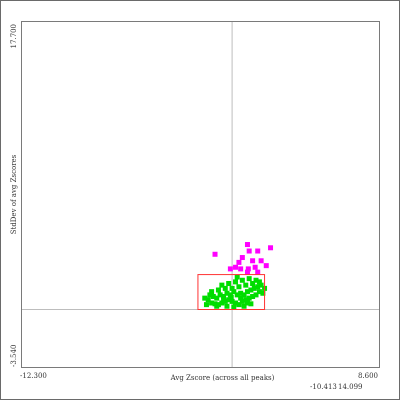 This screenshot has height=400, width=400. I want to click on y-axis-label: StdDev of avg Zscores, so click(14, 194).